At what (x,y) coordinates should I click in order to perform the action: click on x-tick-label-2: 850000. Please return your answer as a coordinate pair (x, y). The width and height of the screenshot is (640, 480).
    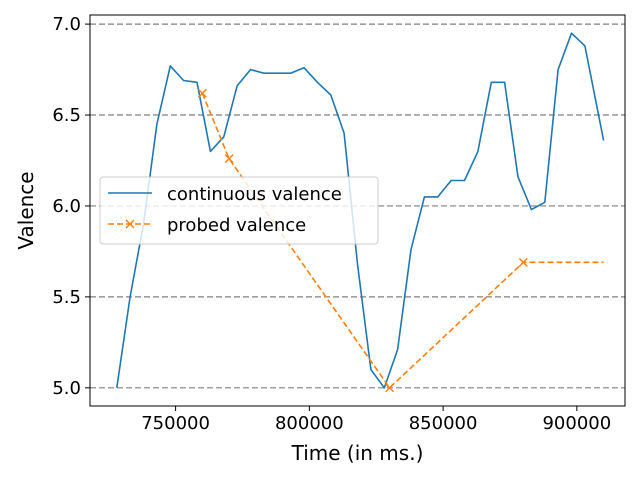
    Looking at the image, I should click on (443, 423).